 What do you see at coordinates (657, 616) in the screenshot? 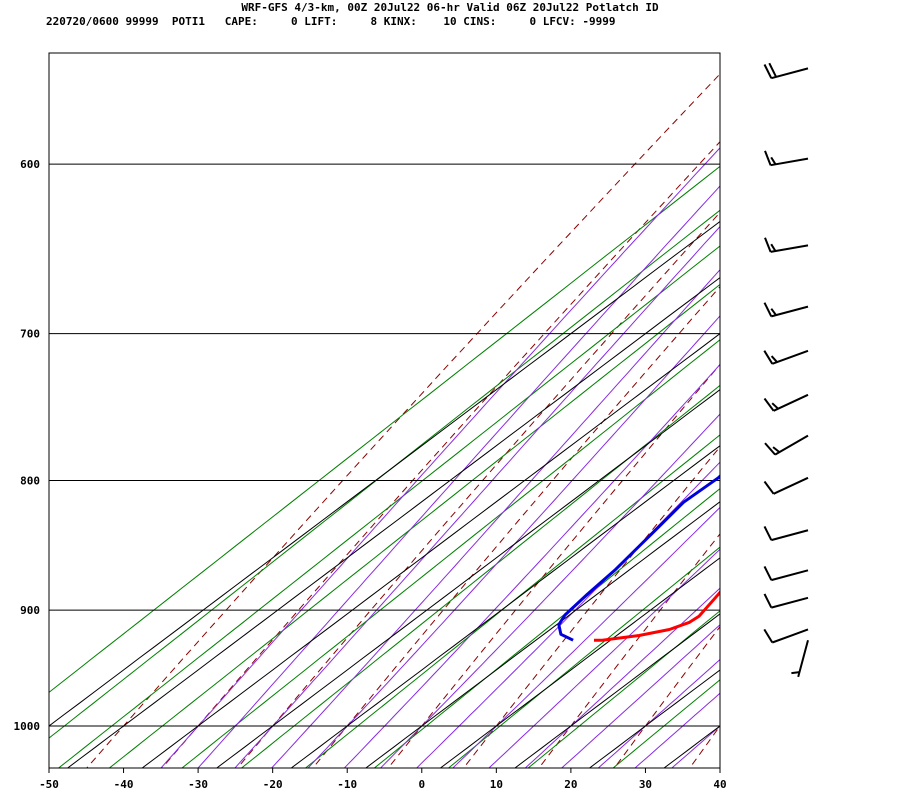
I see `temperature-profile` at bounding box center [657, 616].